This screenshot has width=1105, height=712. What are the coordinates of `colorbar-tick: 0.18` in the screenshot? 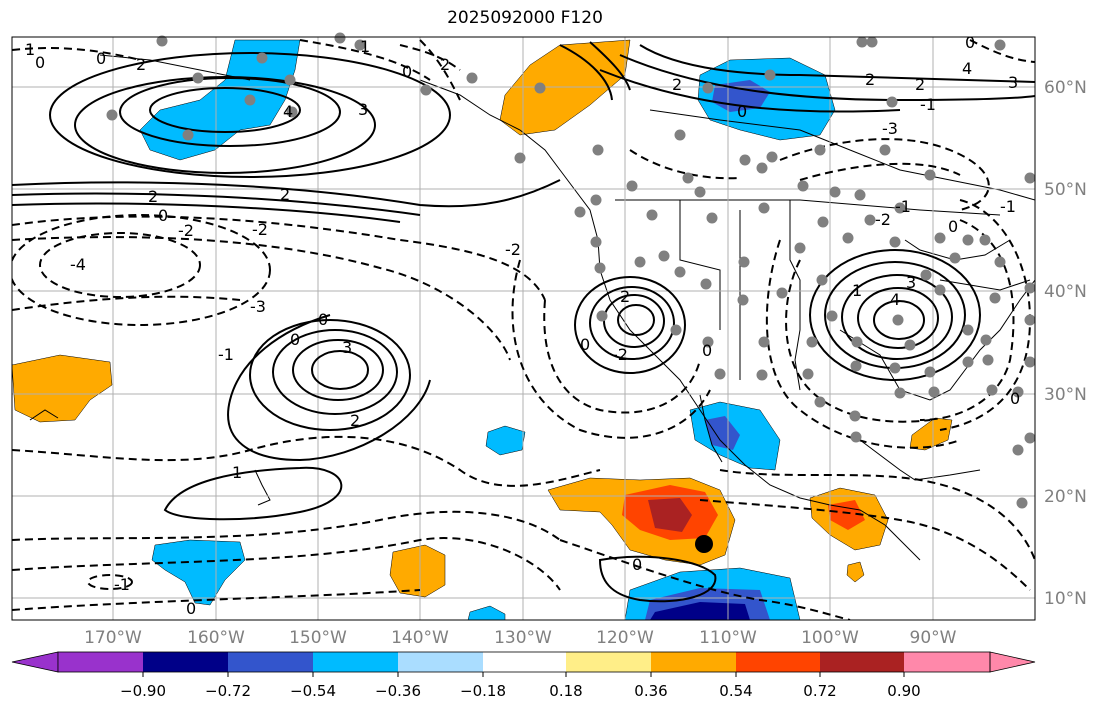 It's located at (565, 691).